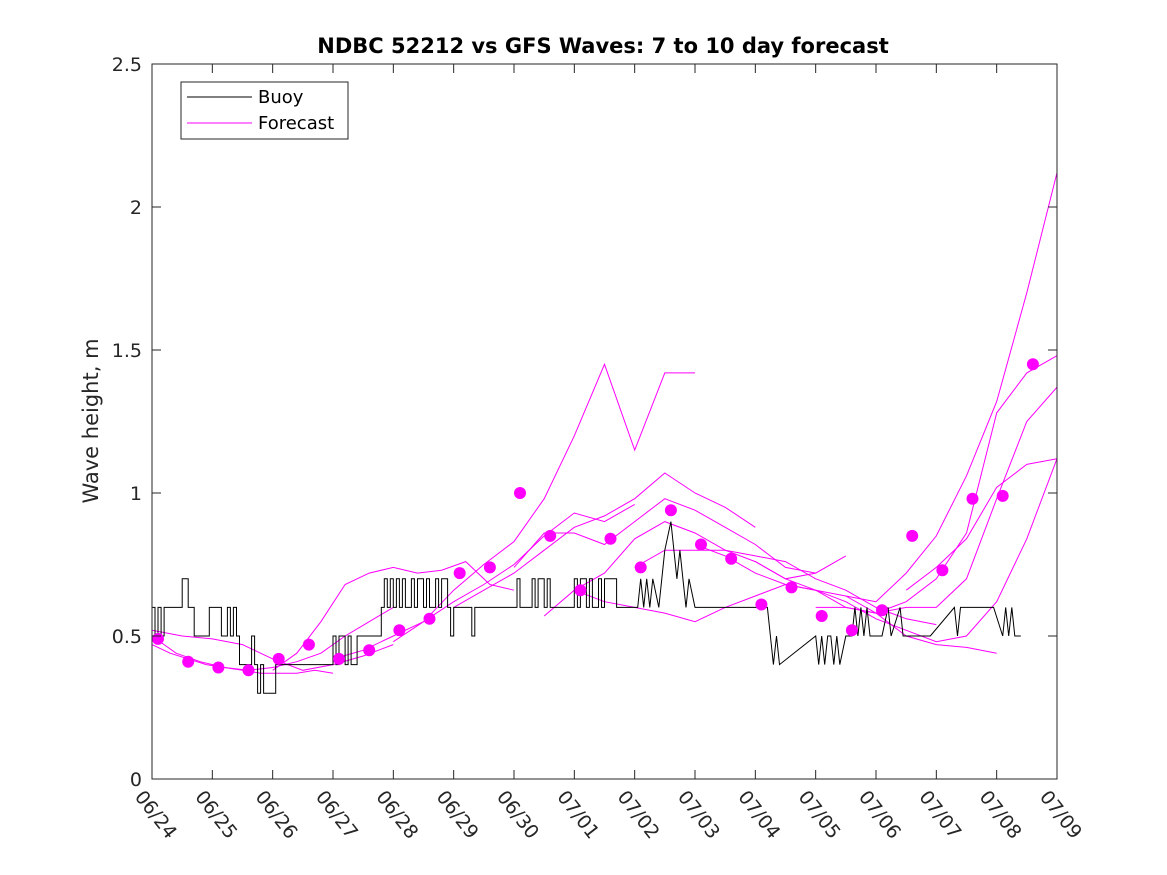 Image resolution: width=1167 pixels, height=875 pixels. What do you see at coordinates (91, 420) in the screenshot?
I see `y-axis-label: Wave height, m` at bounding box center [91, 420].